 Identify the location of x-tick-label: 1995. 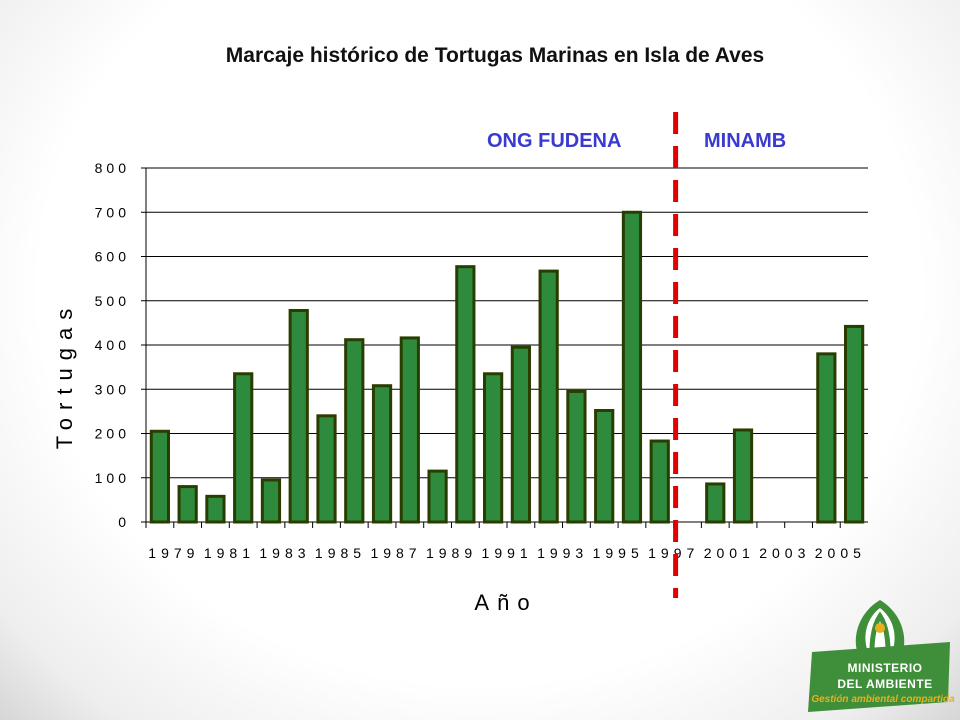
(618, 553).